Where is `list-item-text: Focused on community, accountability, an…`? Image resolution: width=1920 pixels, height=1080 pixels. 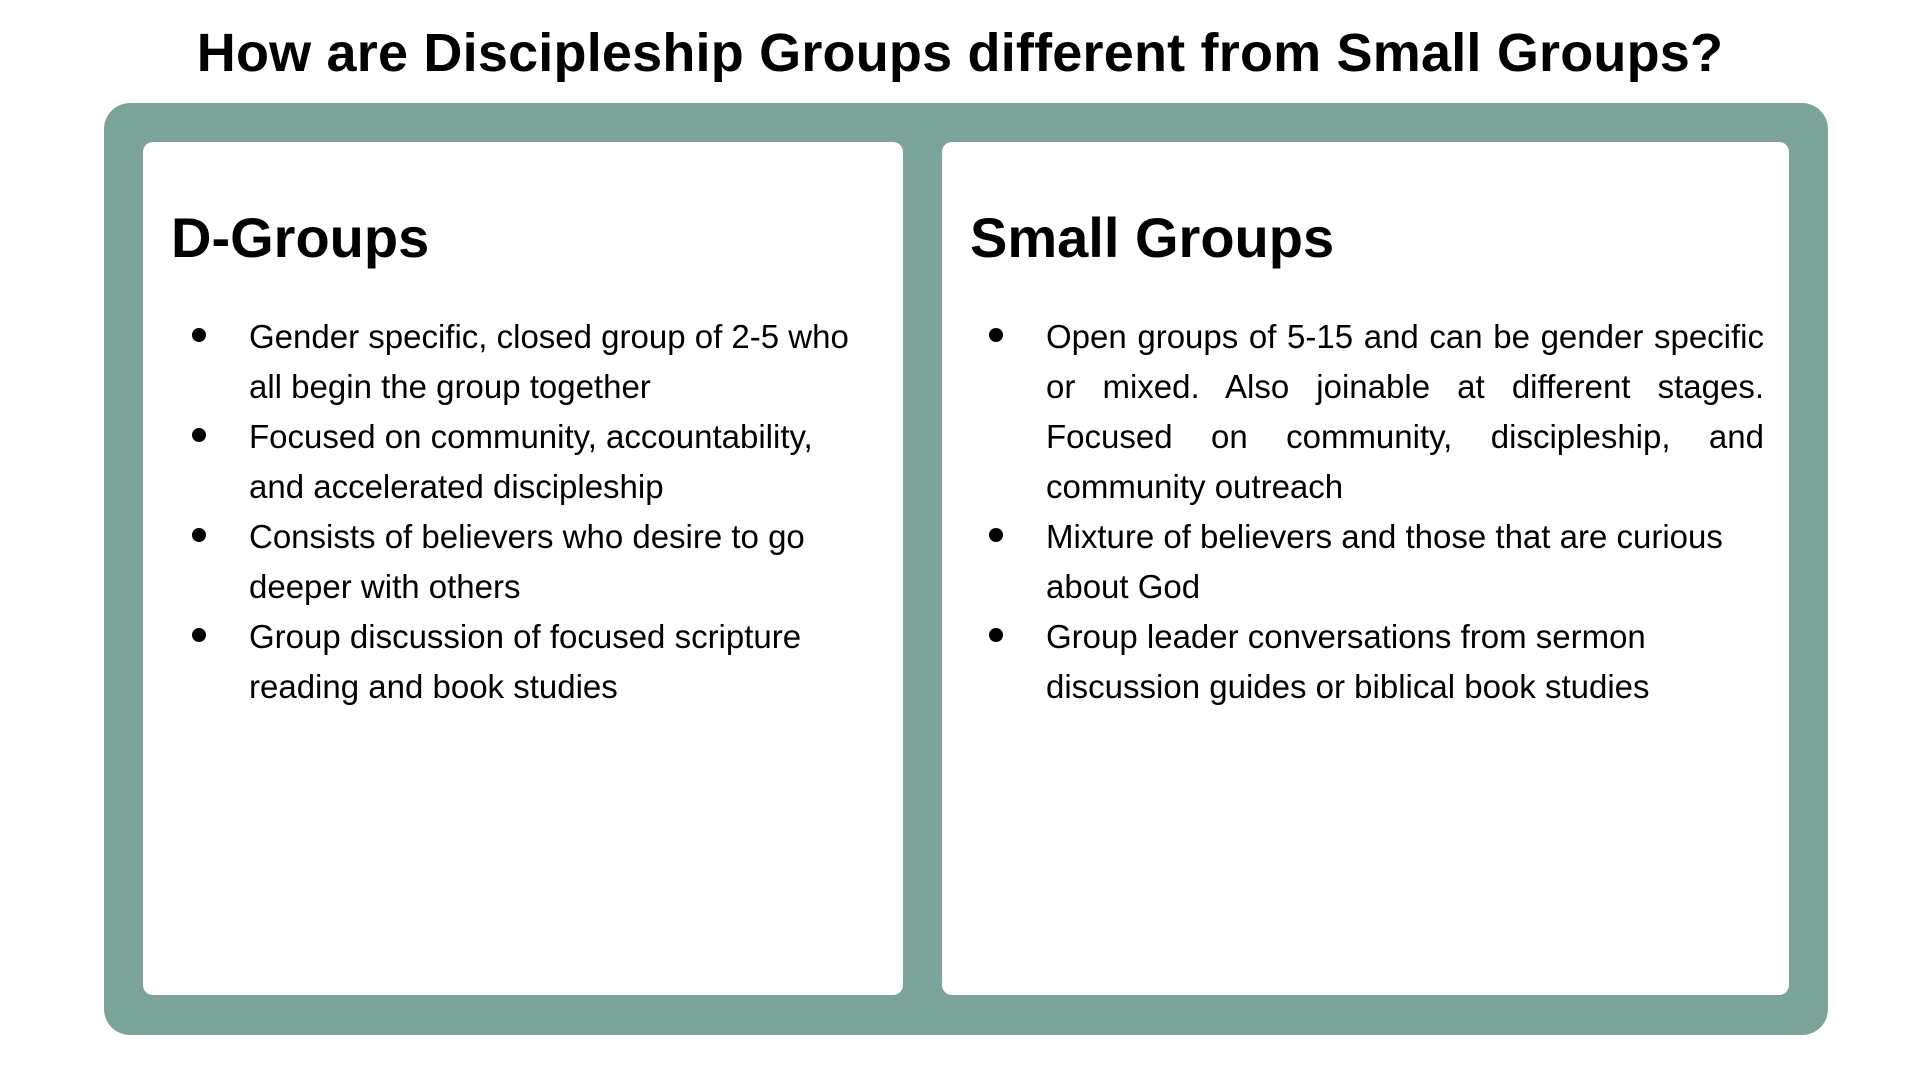
list-item-text: Focused on community, accountability, an… is located at coordinates (531, 461).